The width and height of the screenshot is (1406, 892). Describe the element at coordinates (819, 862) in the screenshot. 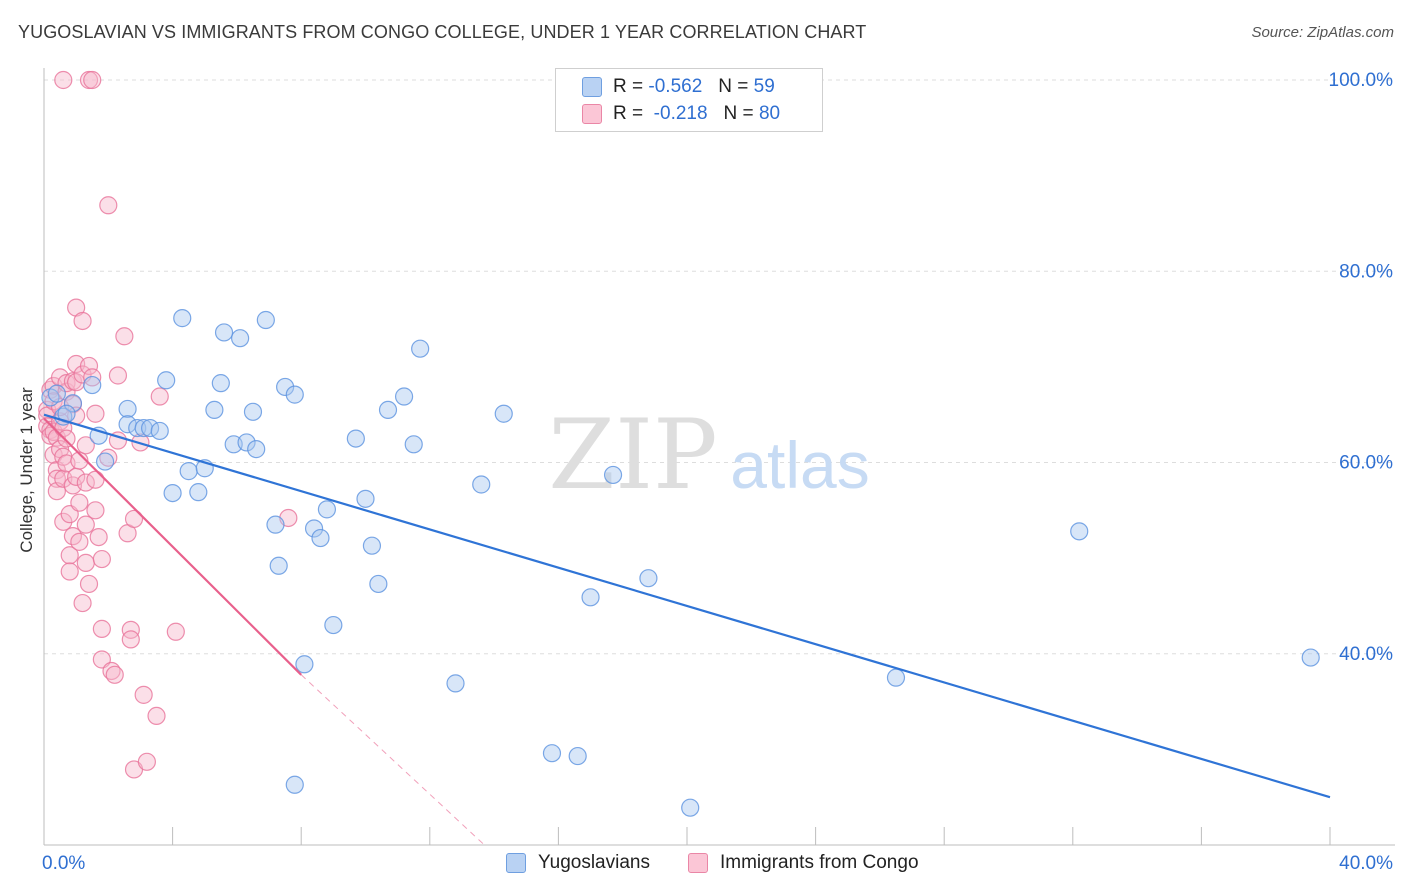

I see `series-legend-label: Immigrants from Congo` at that location.